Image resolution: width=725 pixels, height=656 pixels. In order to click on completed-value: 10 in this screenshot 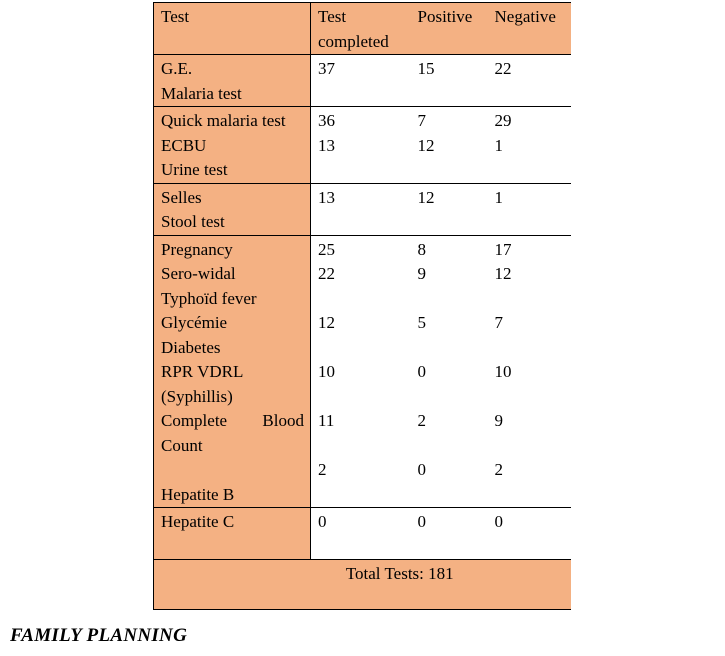, I will do `click(326, 371)`.